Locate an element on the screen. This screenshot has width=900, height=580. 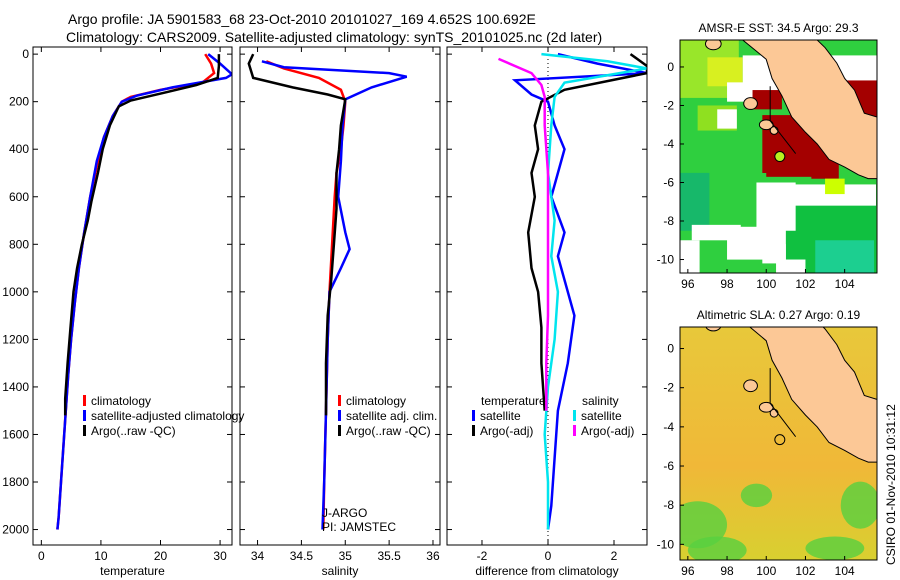
y-tick-label: 200 is located at coordinates (19, 102).